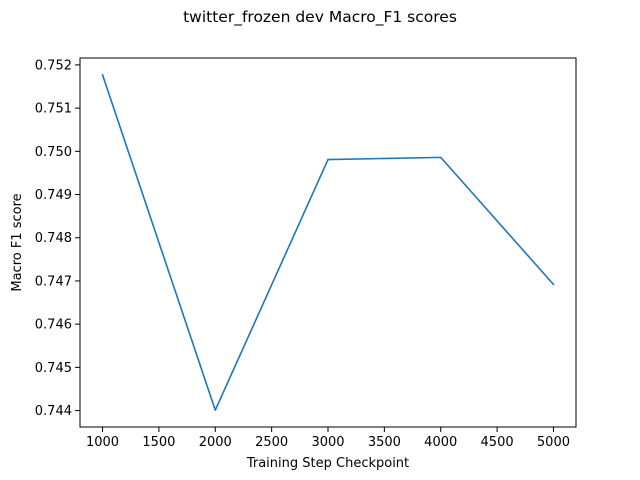  What do you see at coordinates (53, 152) in the screenshot?
I see `y-tick-label: 0.750` at bounding box center [53, 152].